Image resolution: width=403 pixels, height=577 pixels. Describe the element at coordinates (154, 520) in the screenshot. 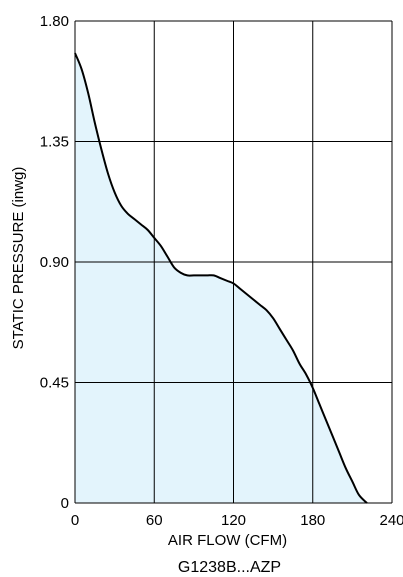

I see `x-tick-label: 60` at that location.